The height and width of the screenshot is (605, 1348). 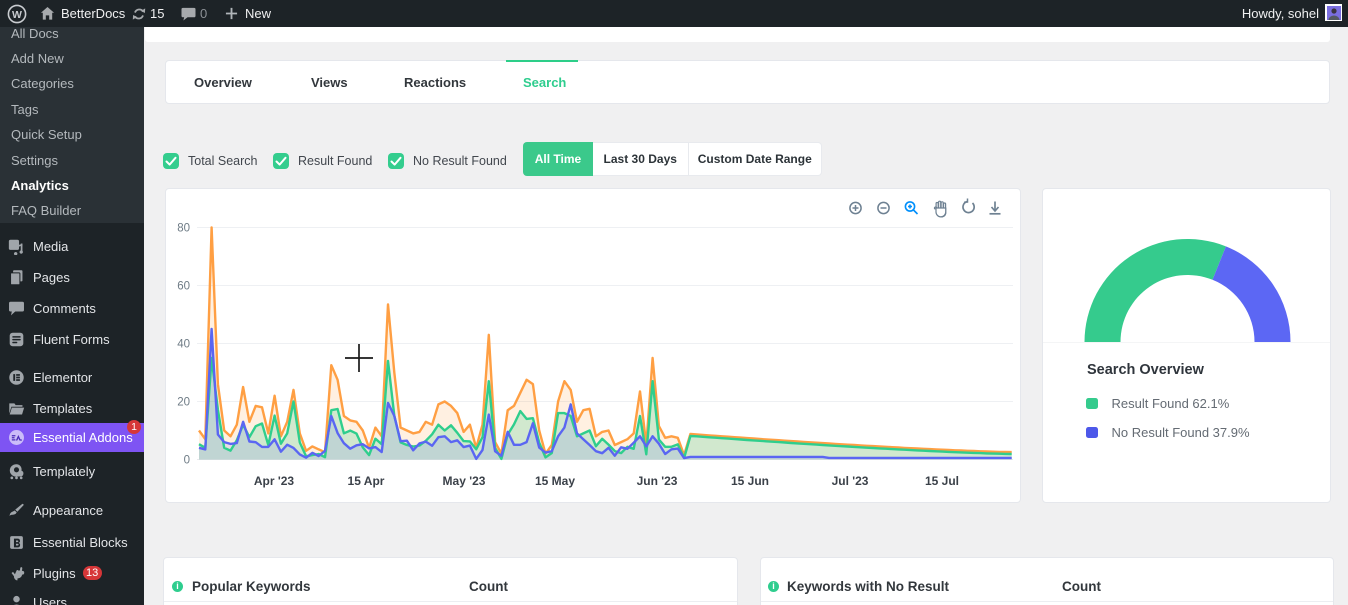 What do you see at coordinates (187, 461) in the screenshot?
I see `svg-text: 0` at bounding box center [187, 461].